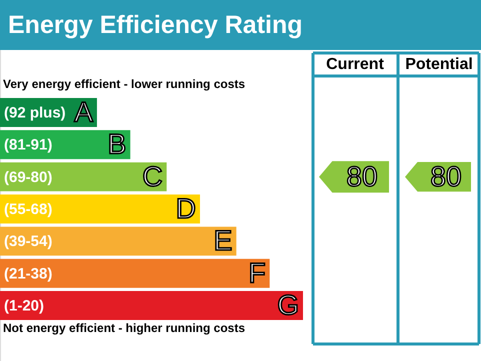 The image size is (481, 361). I want to click on annotation: (81-91), so click(28, 145).